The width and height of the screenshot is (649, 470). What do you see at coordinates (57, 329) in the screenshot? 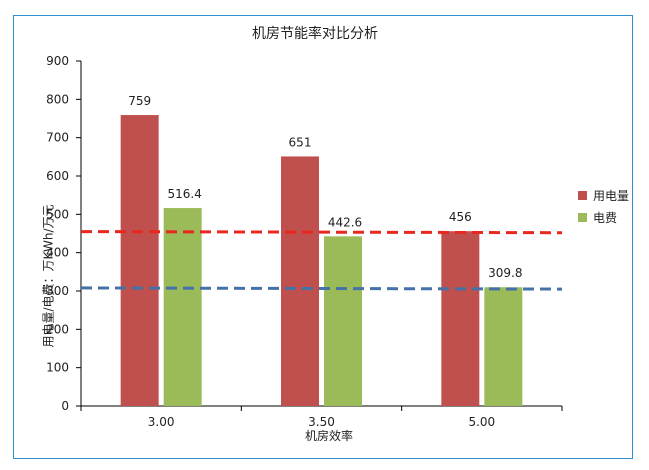
I see `y-tick-label: 200` at bounding box center [57, 329].